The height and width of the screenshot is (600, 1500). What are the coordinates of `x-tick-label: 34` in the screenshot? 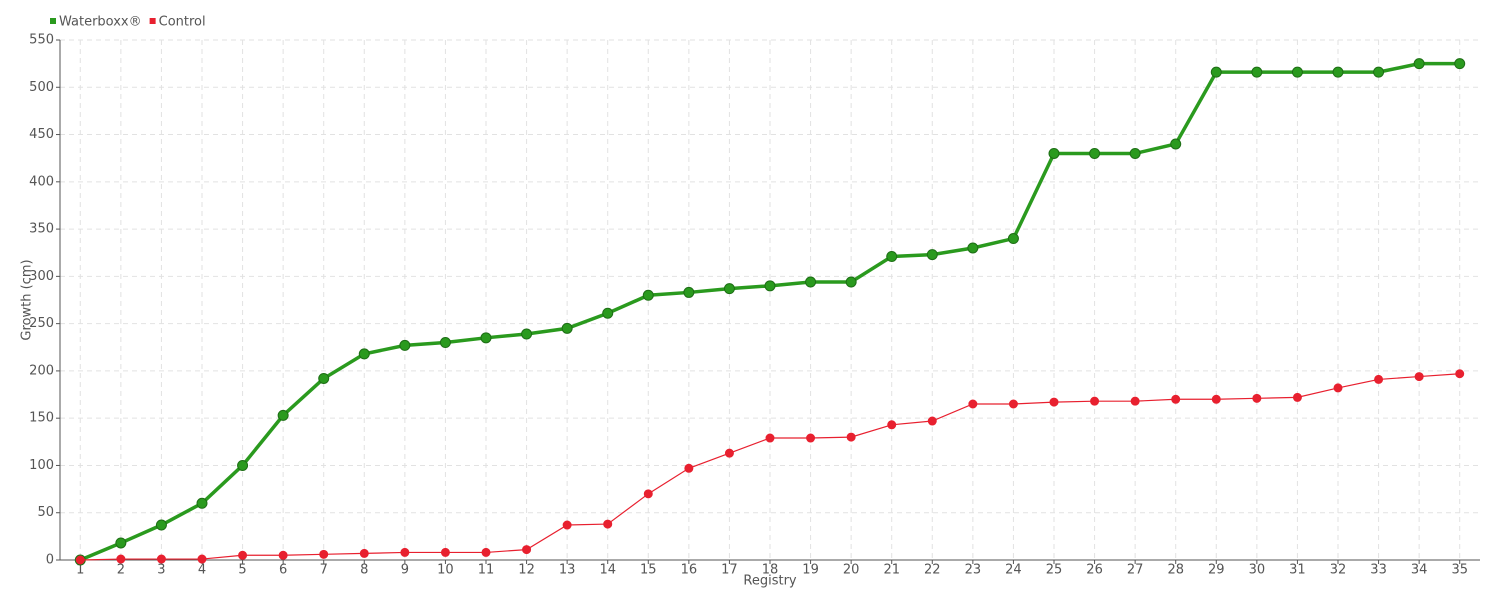 It's located at (1419, 570).